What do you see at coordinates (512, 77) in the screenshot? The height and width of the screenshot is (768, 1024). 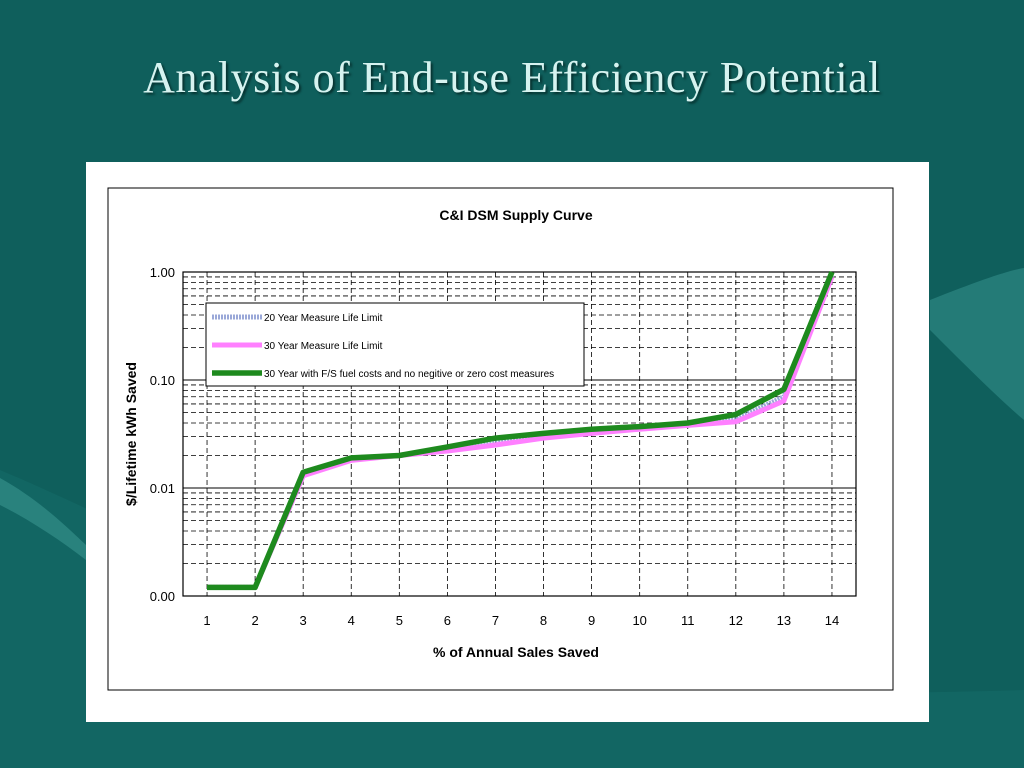 I see `slide-title: Analysis of End-use Efficiency Potential` at bounding box center [512, 77].